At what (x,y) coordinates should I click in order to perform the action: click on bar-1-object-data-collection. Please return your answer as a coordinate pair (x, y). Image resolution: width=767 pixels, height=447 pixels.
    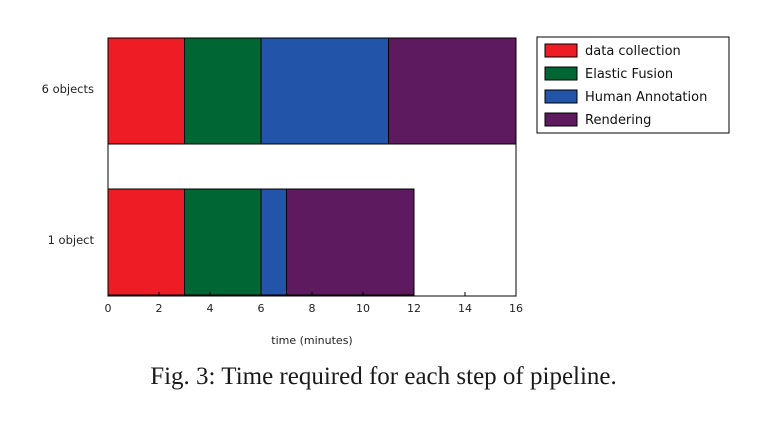
    Looking at the image, I should click on (146, 242).